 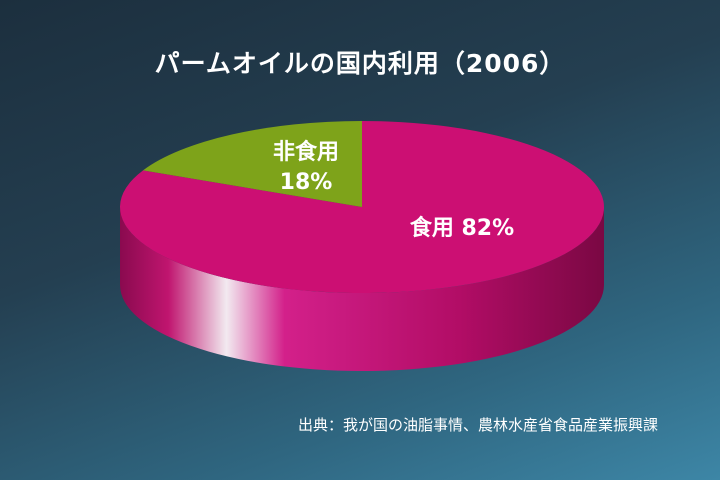 What do you see at coordinates (306, 167) in the screenshot?
I see `slice-label-1: 非食用 18%` at bounding box center [306, 167].